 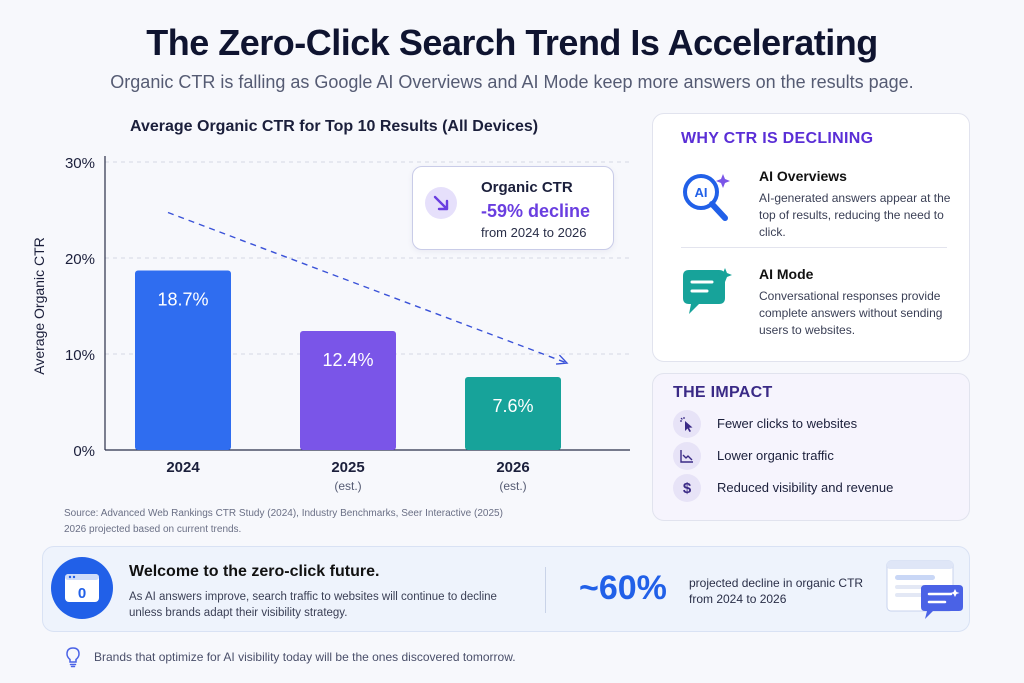 I want to click on ai-icon-text: AI, so click(x=701, y=192).